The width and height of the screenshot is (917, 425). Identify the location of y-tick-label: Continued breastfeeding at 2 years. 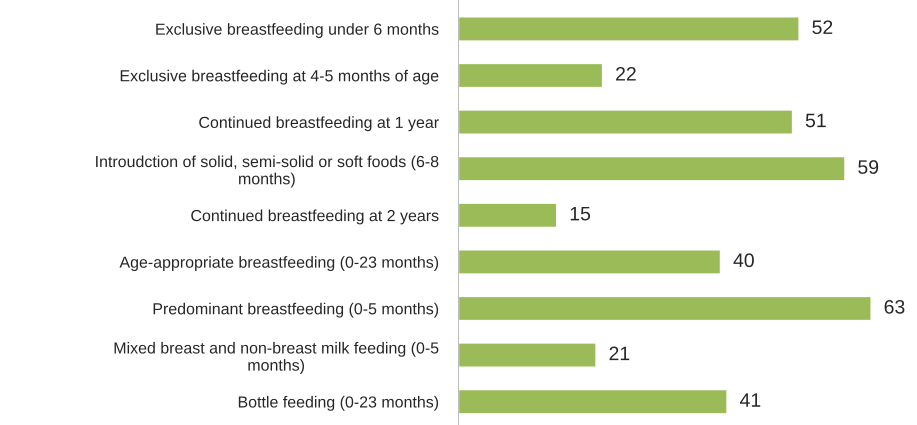
(314, 217).